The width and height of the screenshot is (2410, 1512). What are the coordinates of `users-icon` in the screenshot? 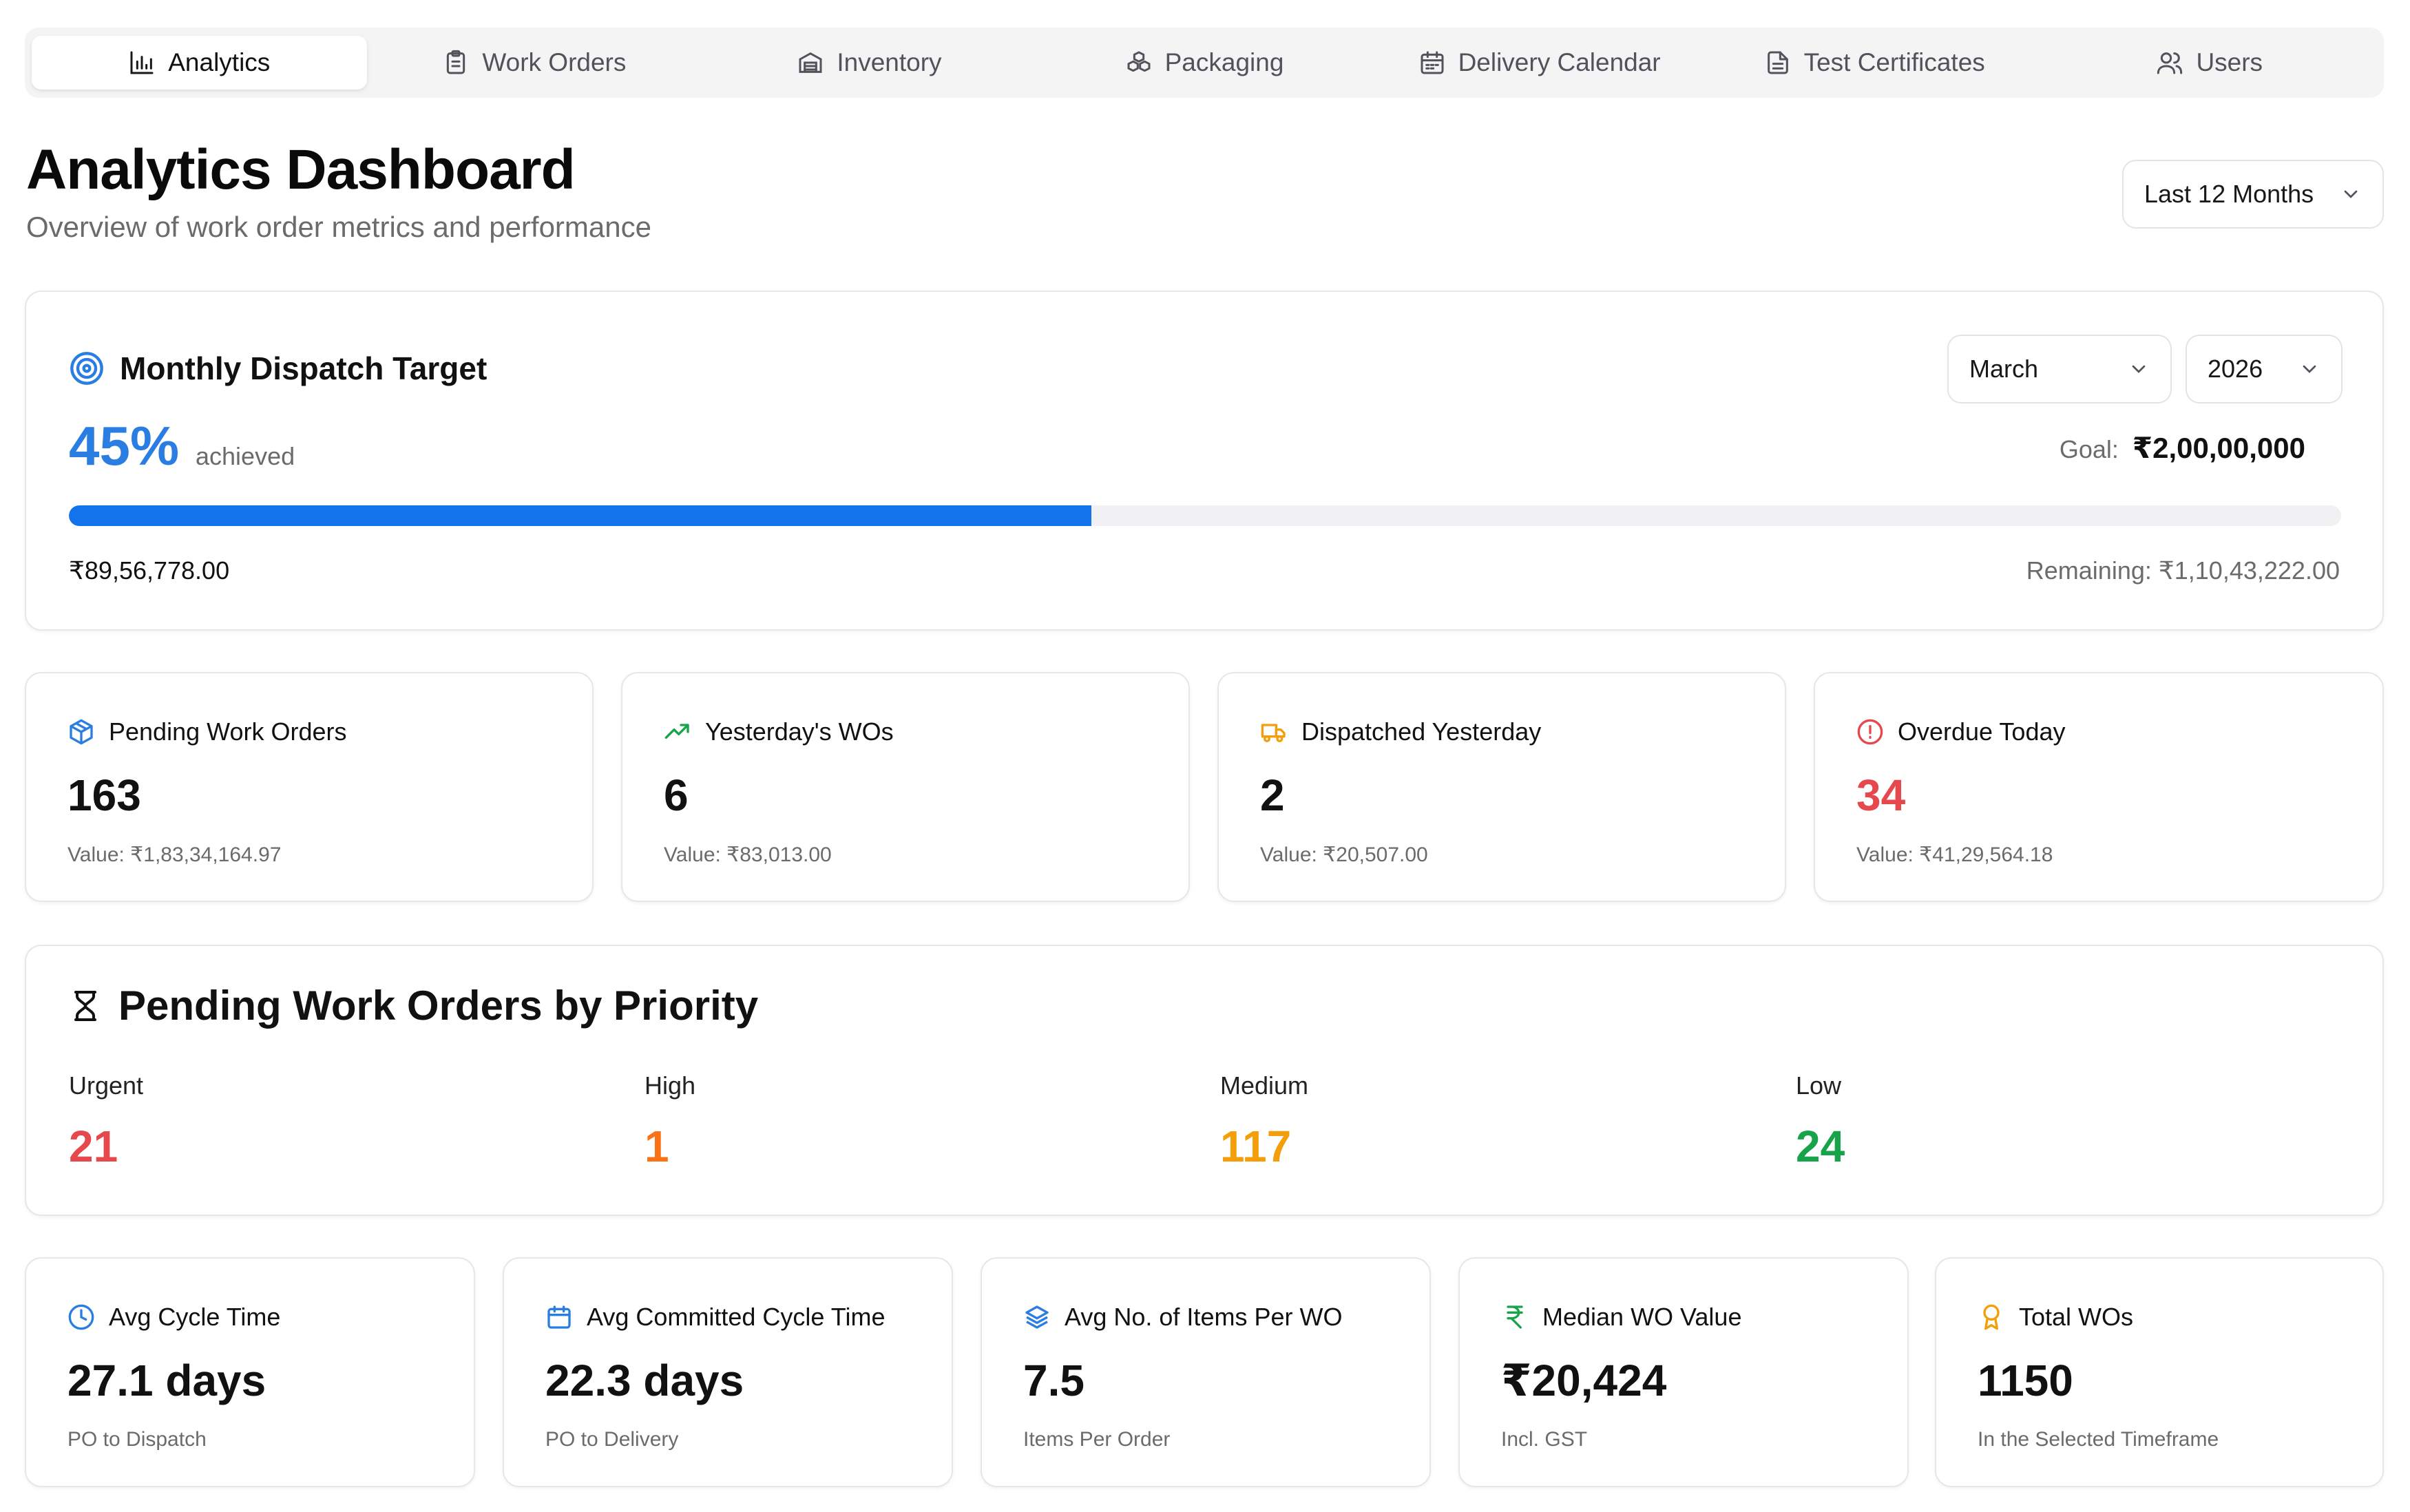 It's located at (2169, 62).